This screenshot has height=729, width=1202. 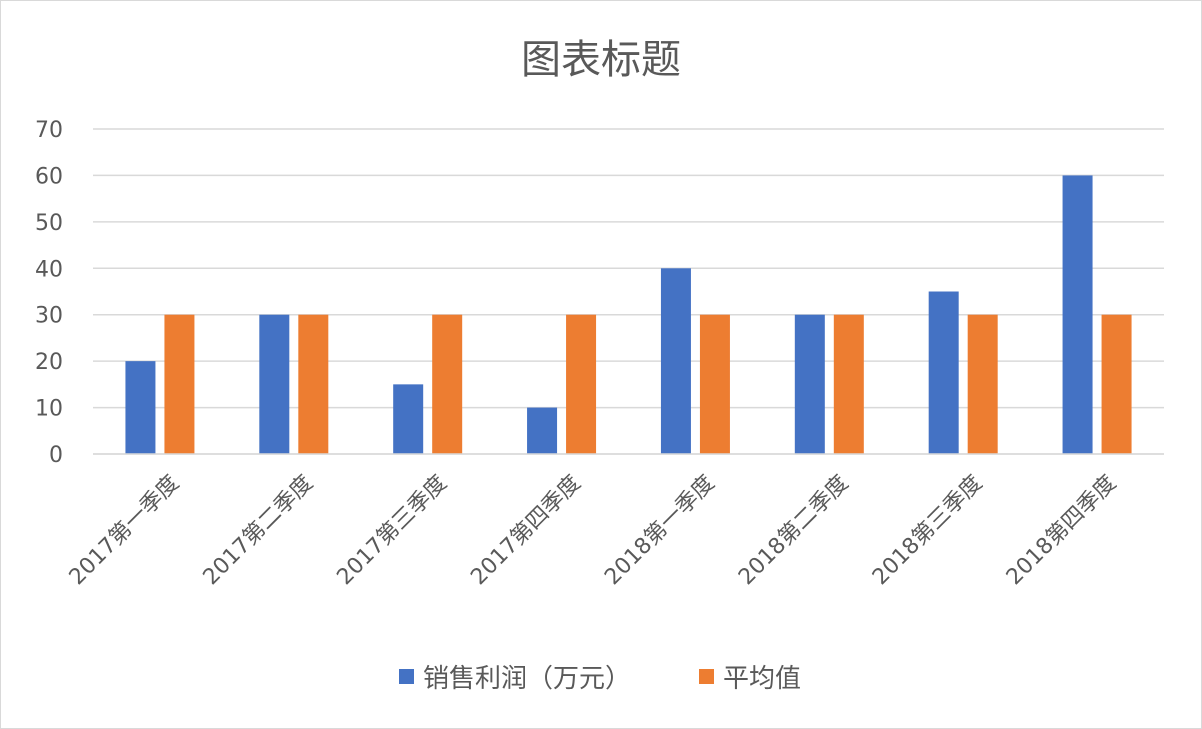 I want to click on y-tick-label: 20, so click(x=49, y=362).